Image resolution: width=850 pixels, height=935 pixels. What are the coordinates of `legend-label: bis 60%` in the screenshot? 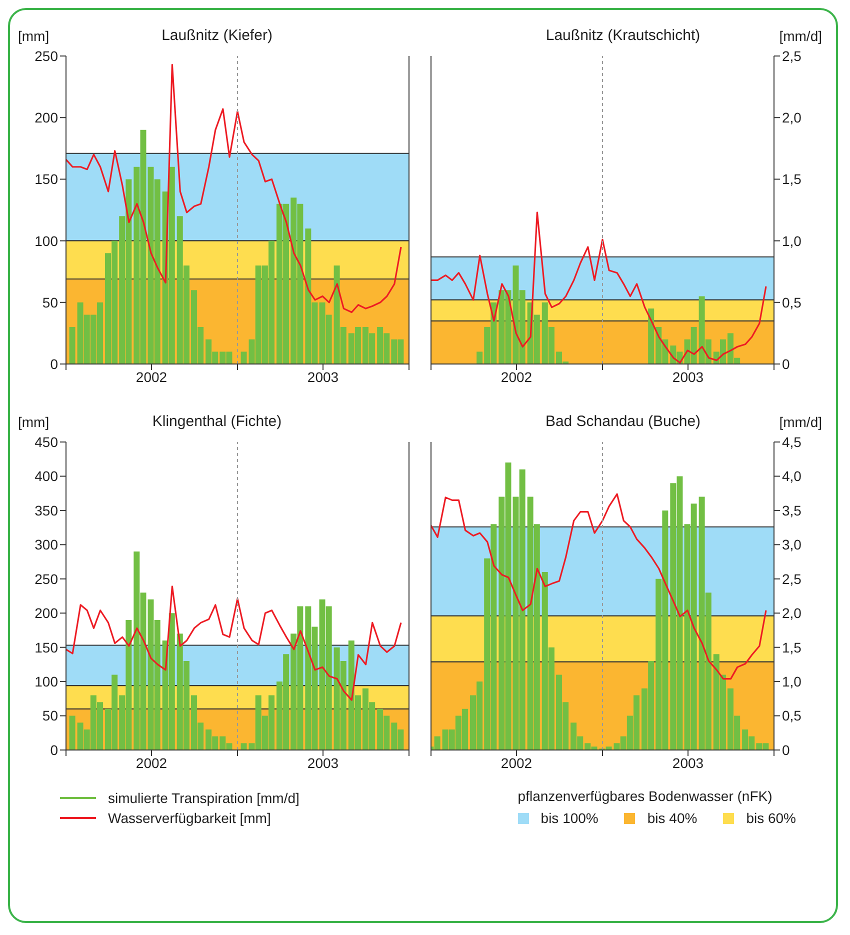 It's located at (770, 818).